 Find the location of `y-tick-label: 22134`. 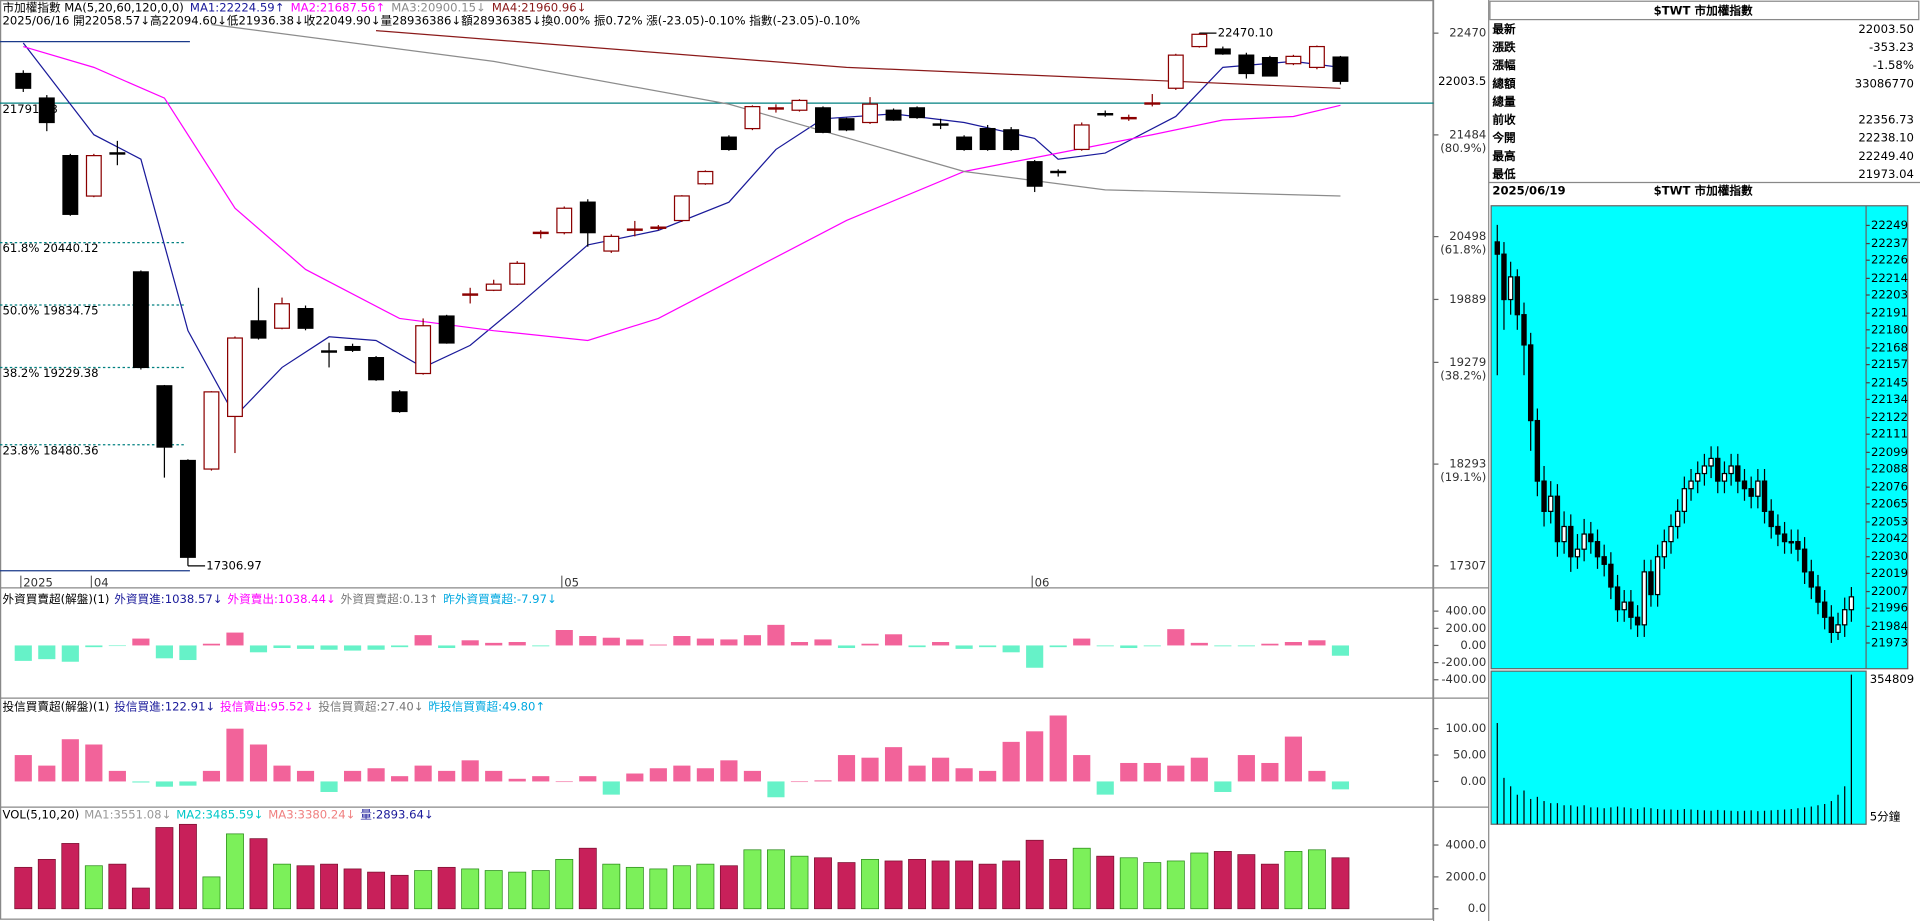

y-tick-label: 22134 is located at coordinates (1889, 399).